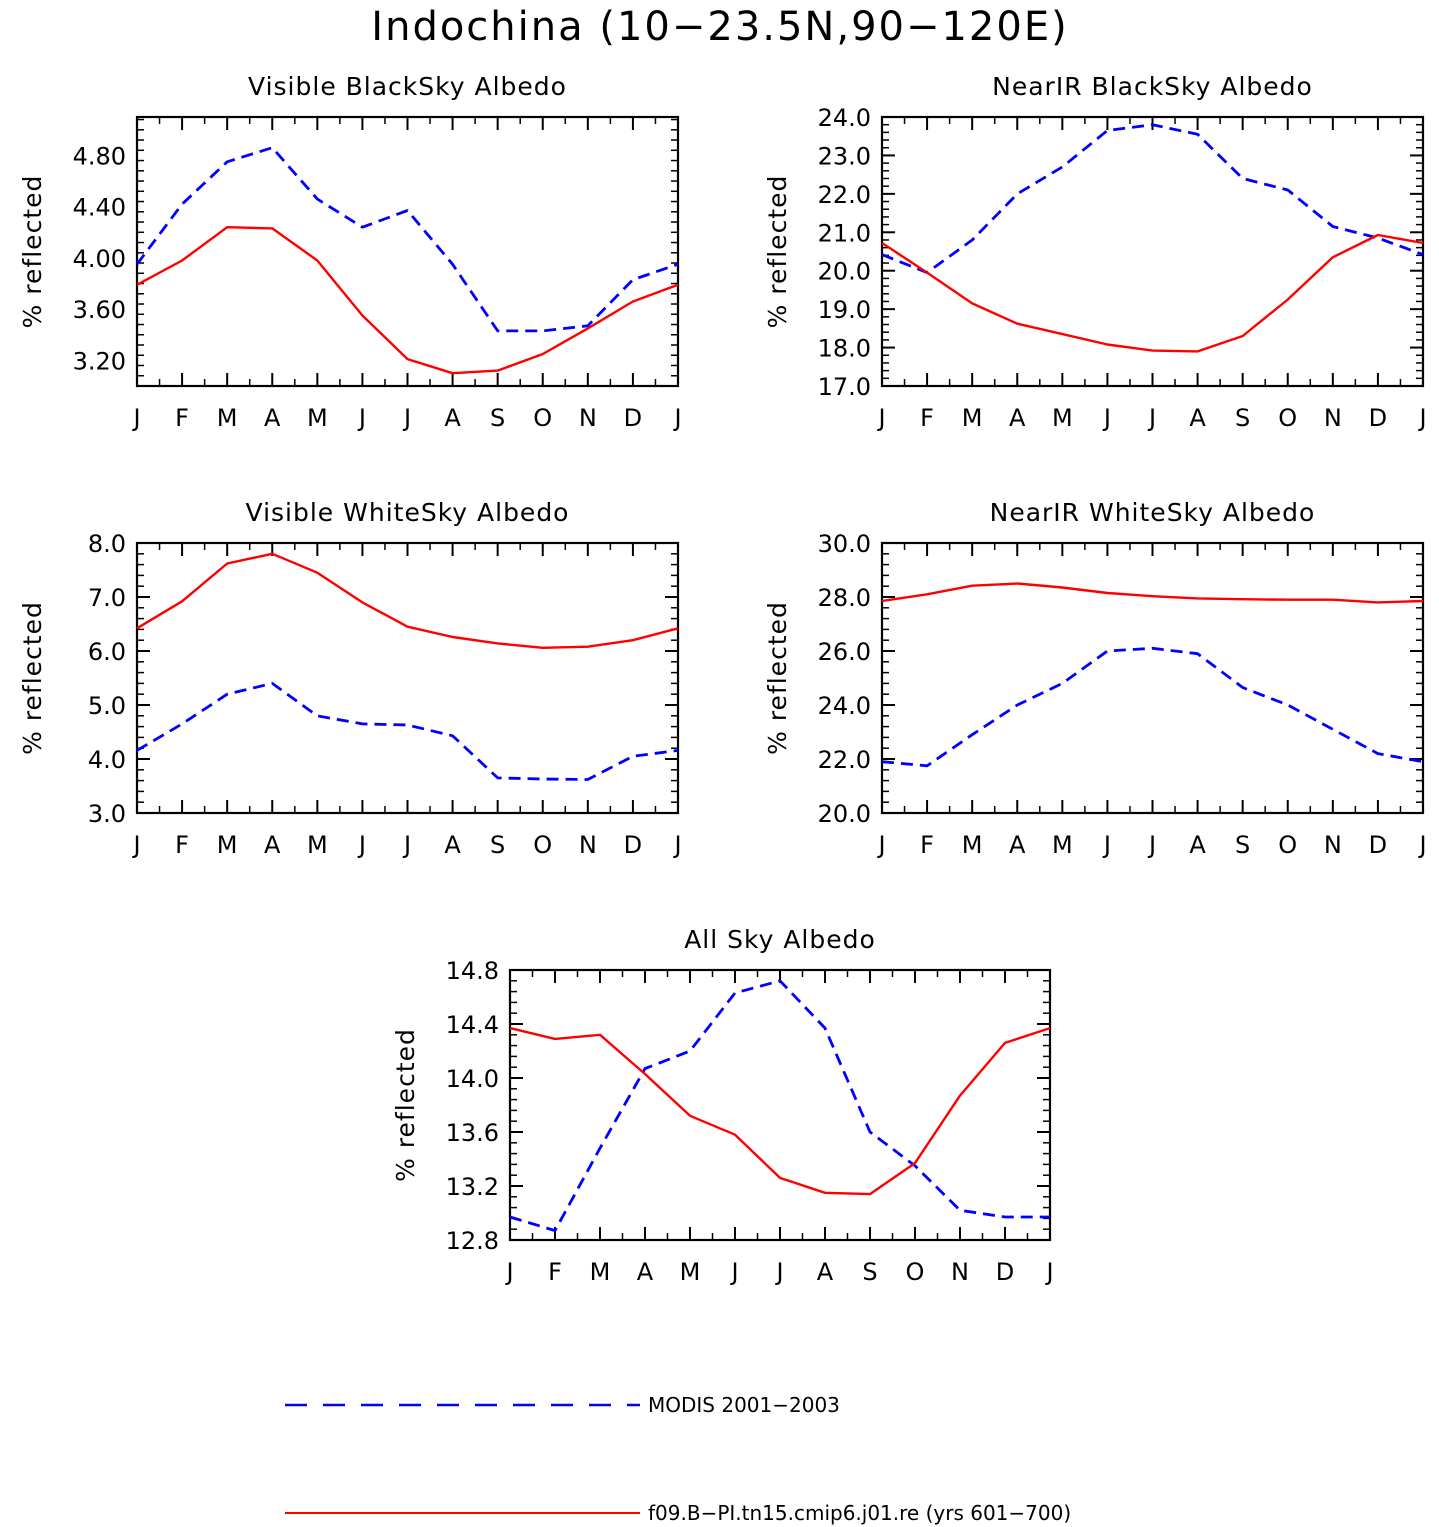 This screenshot has width=1439, height=1527. I want to click on y-tick-label: 13.2, so click(472, 1187).